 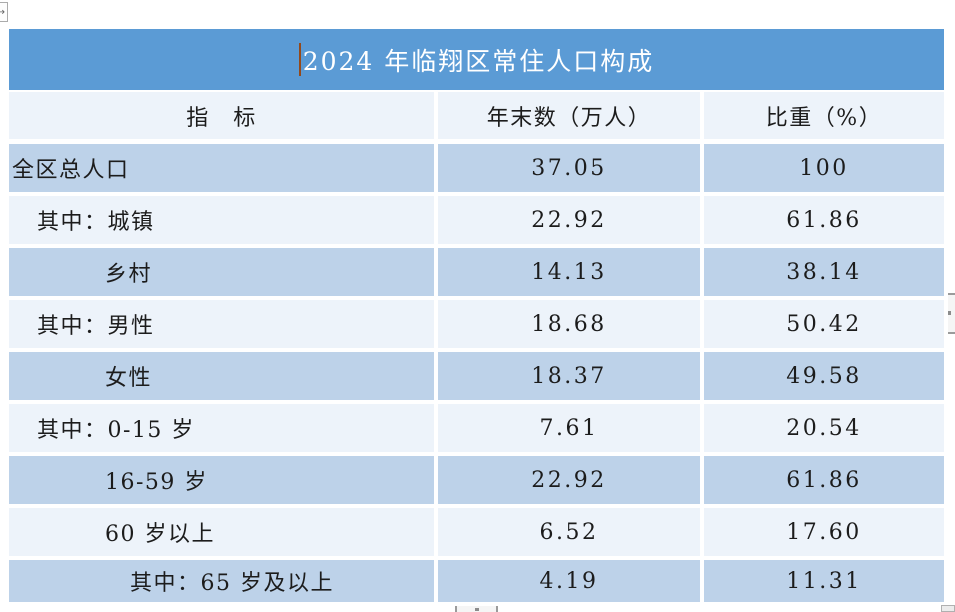 I want to click on row-share-cell: 20.54, so click(x=824, y=428).